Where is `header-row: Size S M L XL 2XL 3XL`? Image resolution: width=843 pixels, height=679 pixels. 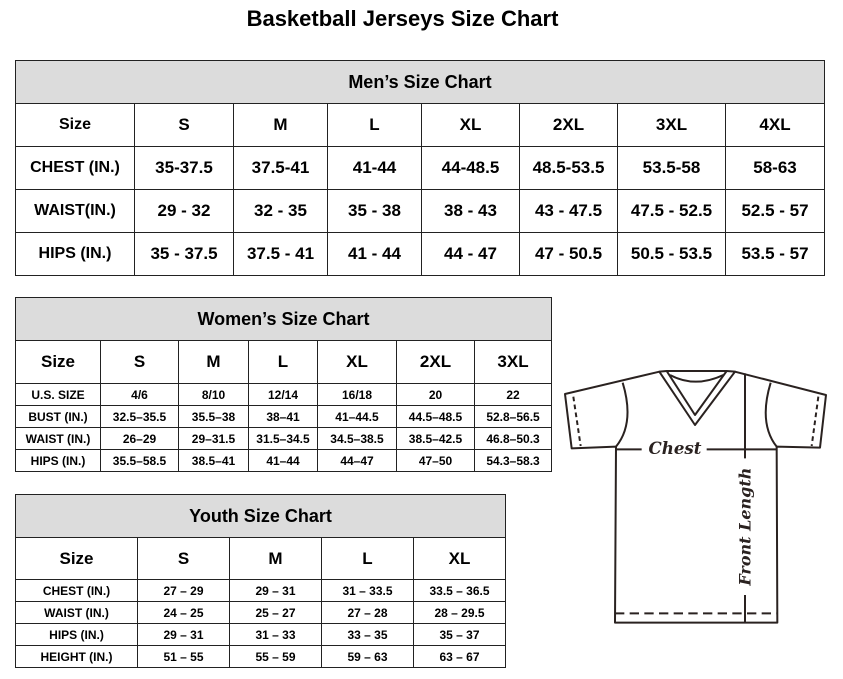
header-row: Size S M L XL 2XL 3XL is located at coordinates (284, 362).